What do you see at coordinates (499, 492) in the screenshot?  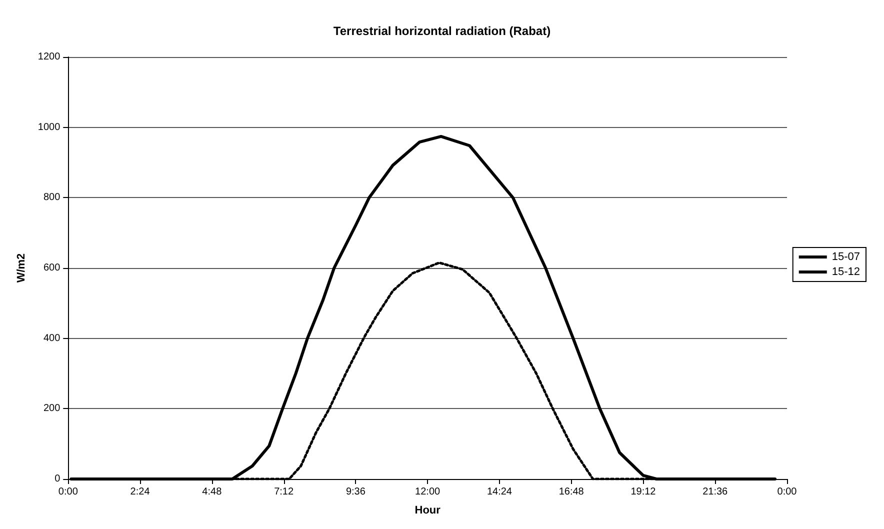 I see `x-tick-label: 14:24` at bounding box center [499, 492].